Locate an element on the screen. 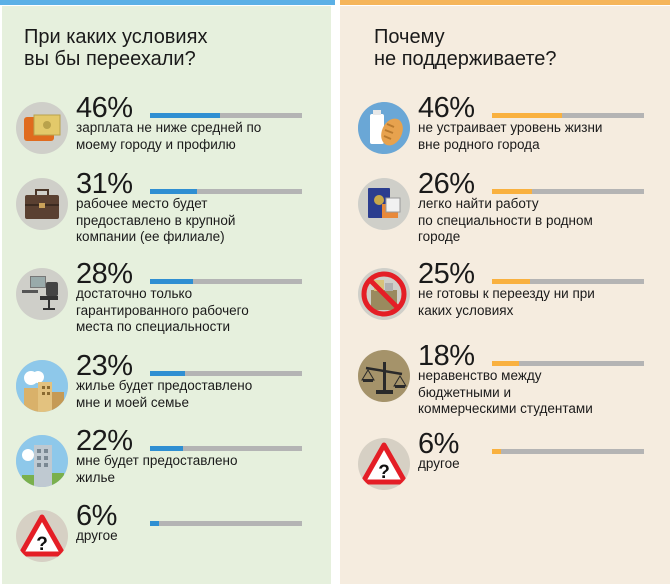 This screenshot has width=670, height=586. wallet-money-icon is located at coordinates (42, 128).